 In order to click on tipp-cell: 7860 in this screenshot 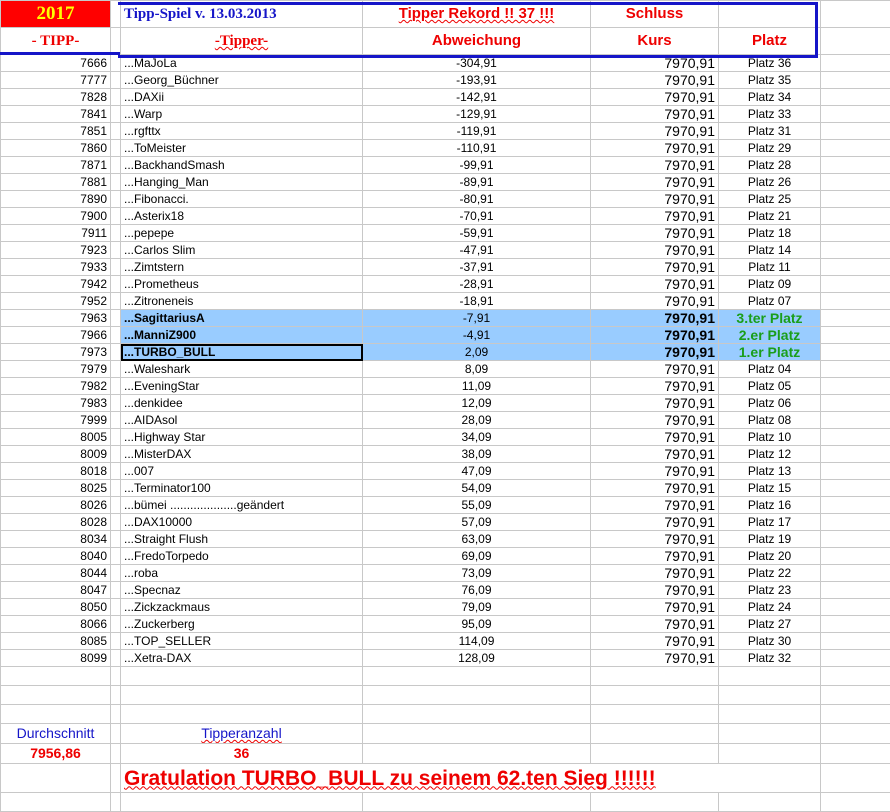, I will do `click(56, 148)`.